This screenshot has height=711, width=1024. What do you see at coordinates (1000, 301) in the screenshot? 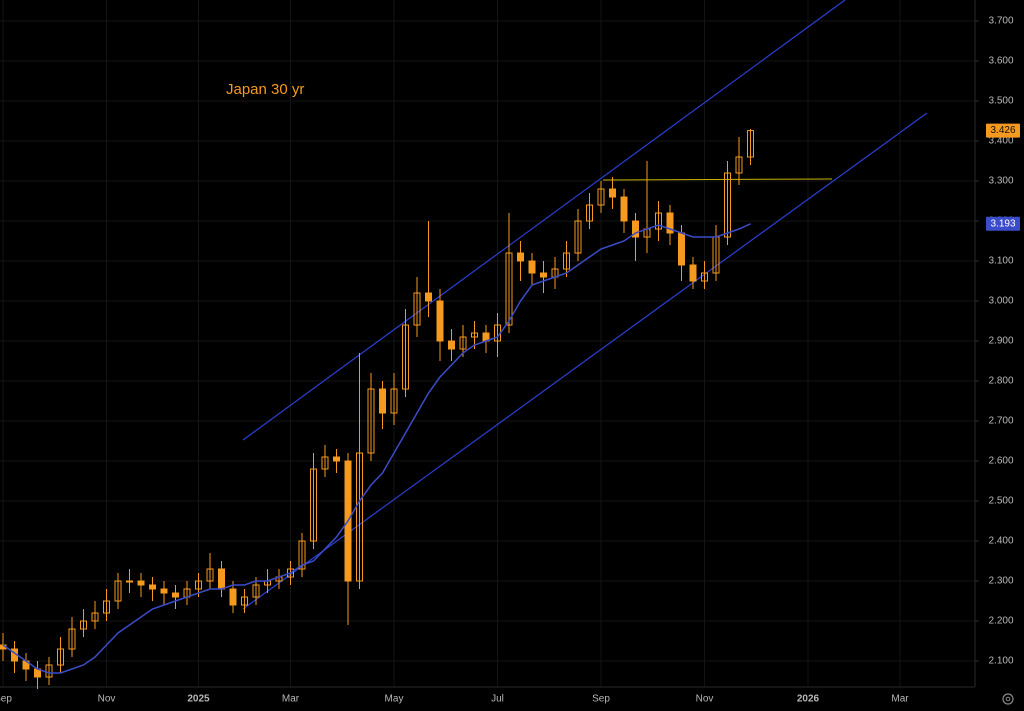
I see `y-tick-label: 3.000` at bounding box center [1000, 301].